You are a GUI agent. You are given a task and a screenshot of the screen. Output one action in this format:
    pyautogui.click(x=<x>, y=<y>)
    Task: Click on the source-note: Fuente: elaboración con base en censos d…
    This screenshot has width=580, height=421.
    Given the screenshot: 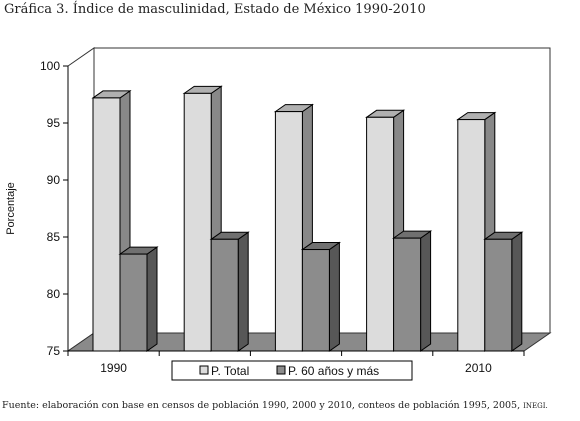 What is the action you would take?
    pyautogui.click(x=275, y=405)
    